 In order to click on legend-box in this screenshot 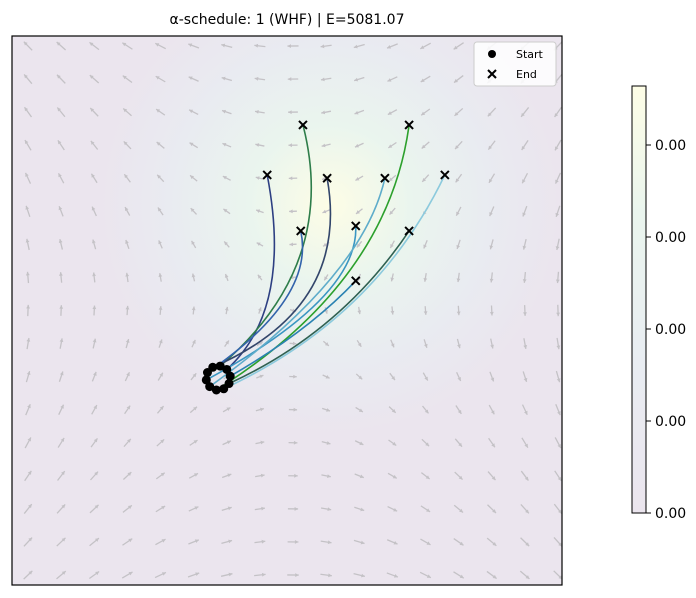, I will do `click(515, 64)`.